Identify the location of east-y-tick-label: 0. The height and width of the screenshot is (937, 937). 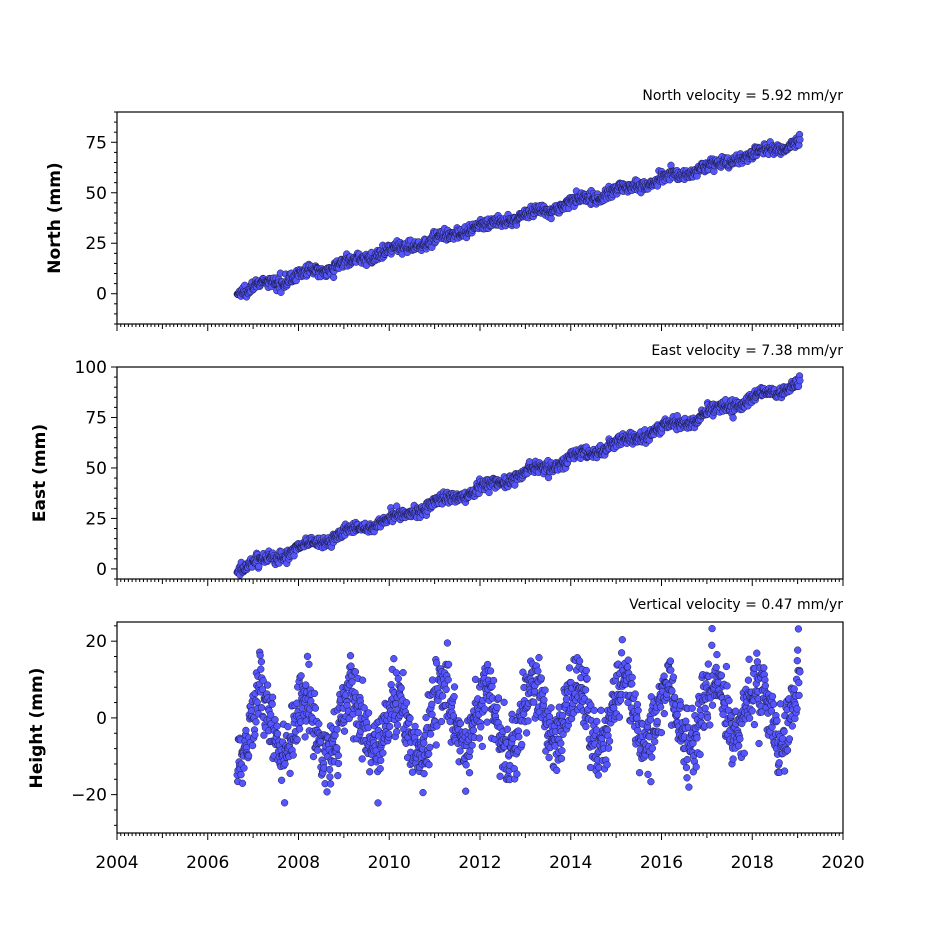
(101, 570).